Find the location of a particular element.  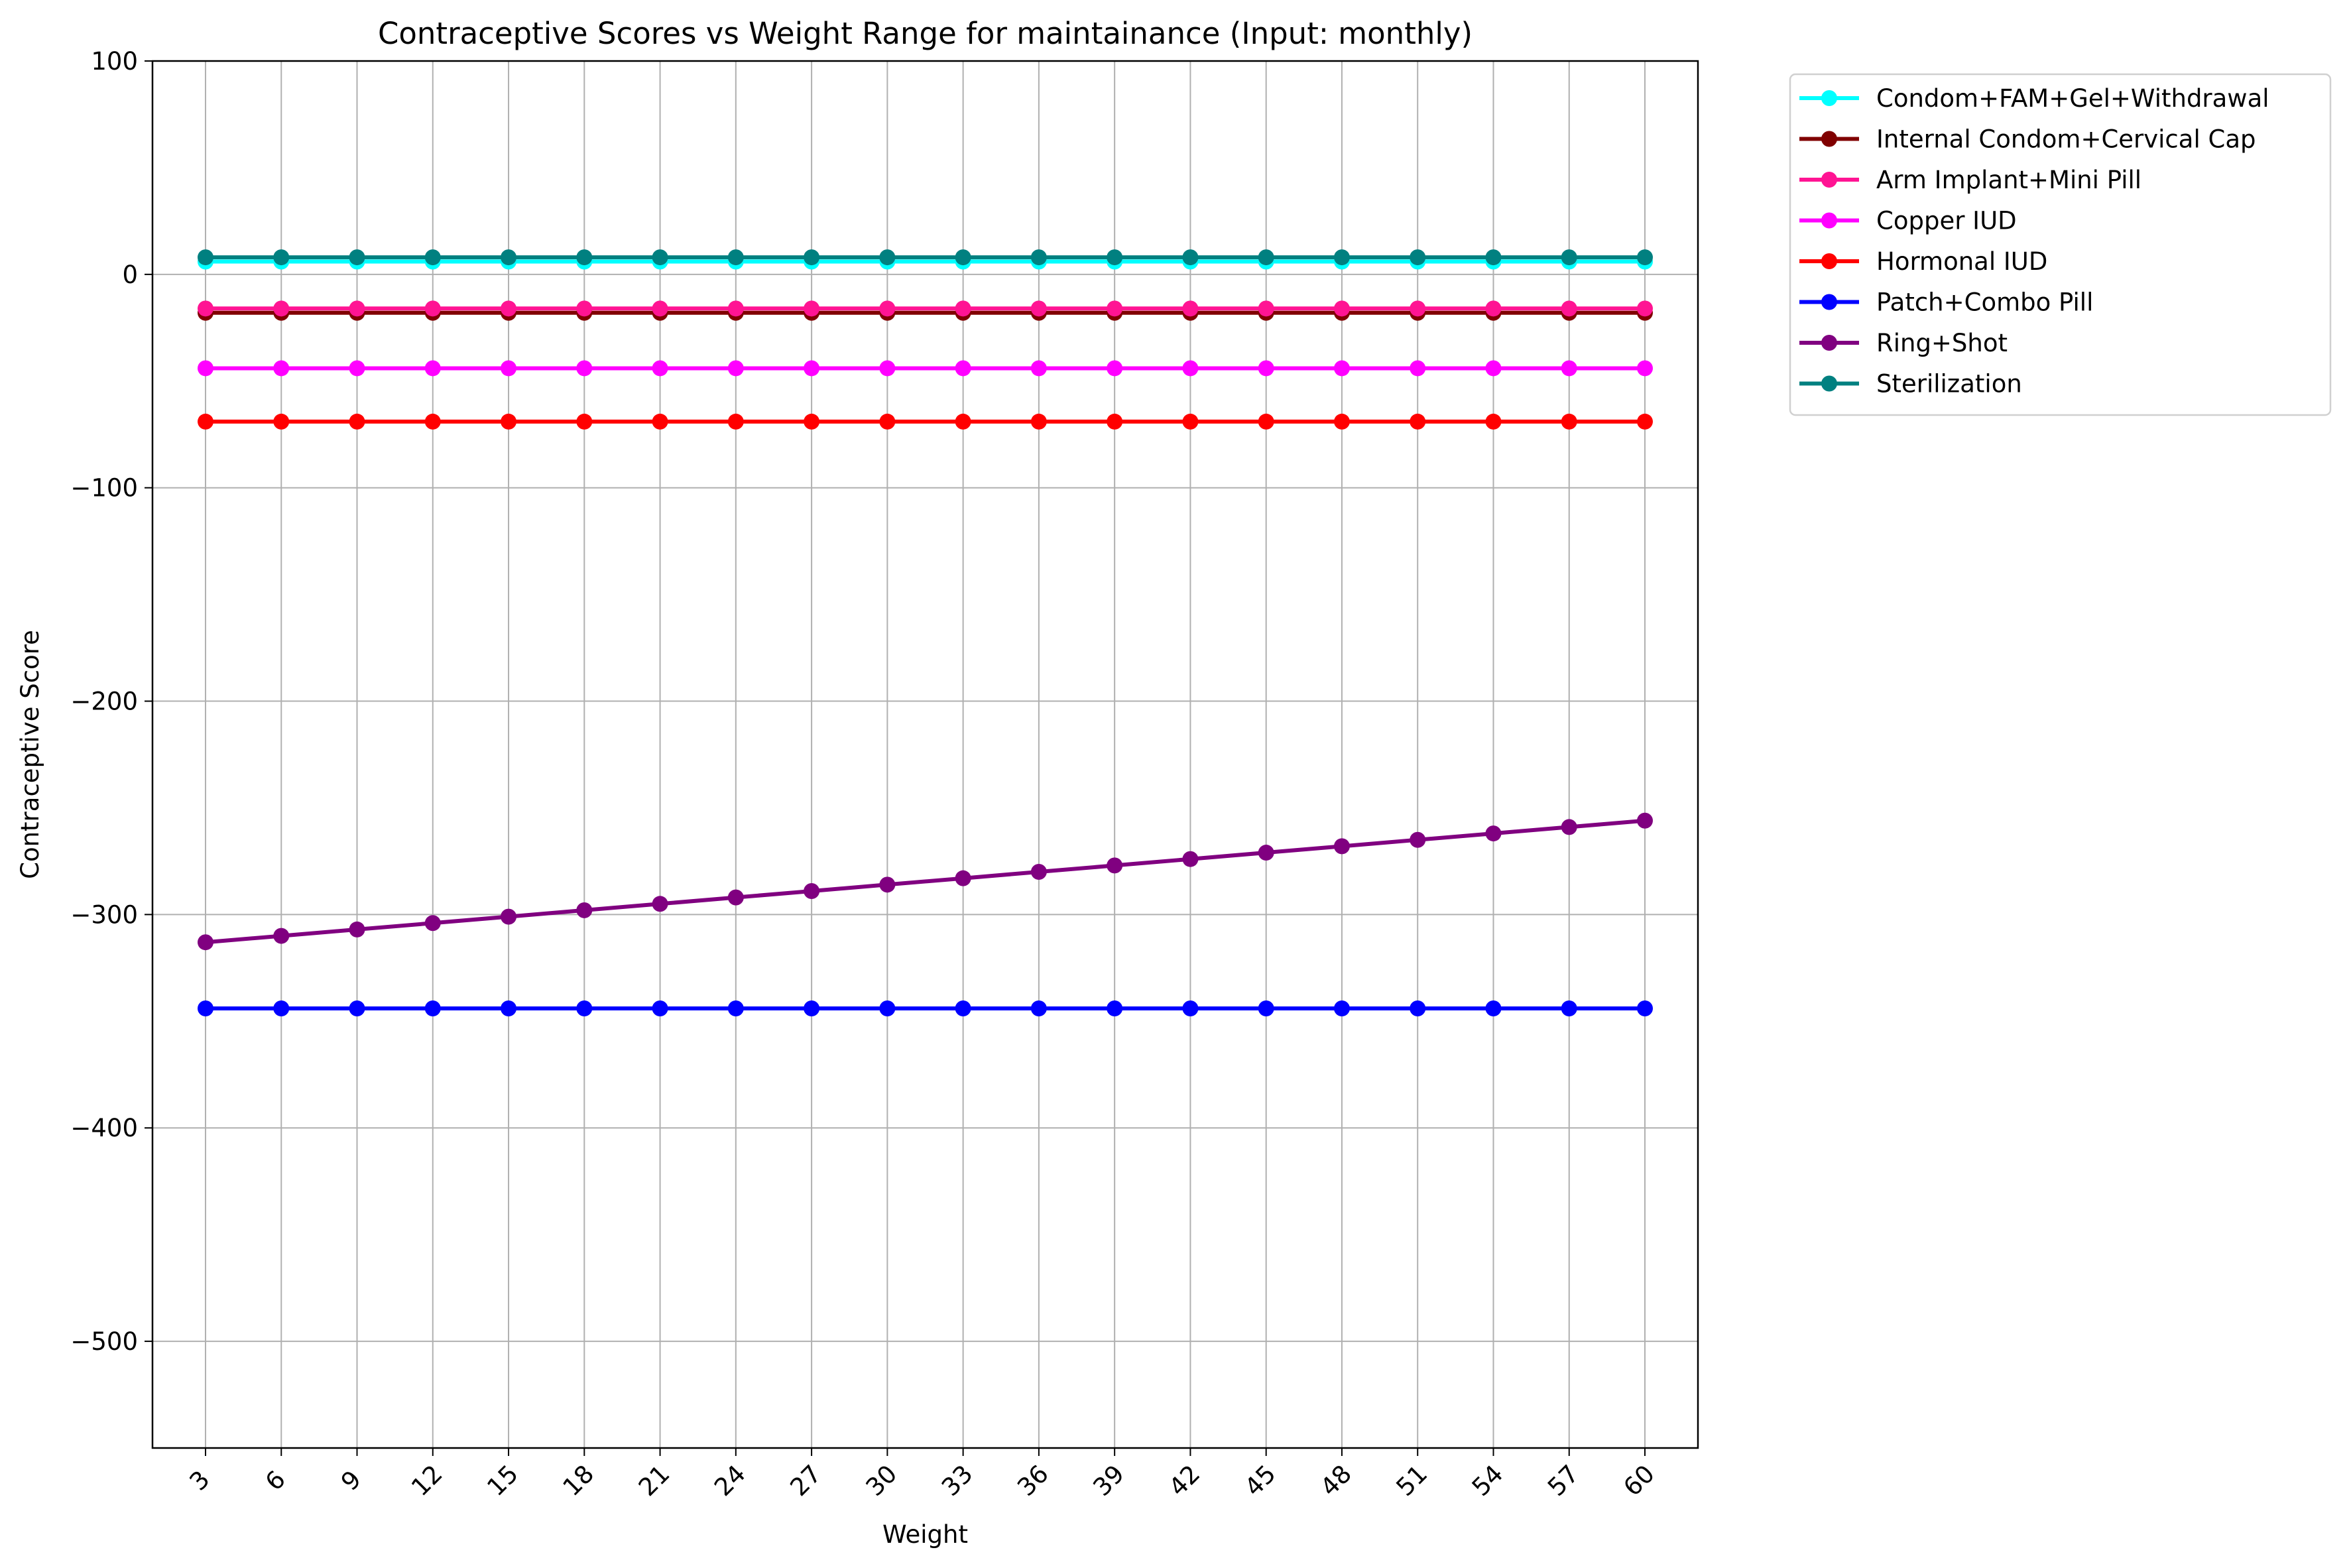

legend-item: Sterilization is located at coordinates (1910, 384).